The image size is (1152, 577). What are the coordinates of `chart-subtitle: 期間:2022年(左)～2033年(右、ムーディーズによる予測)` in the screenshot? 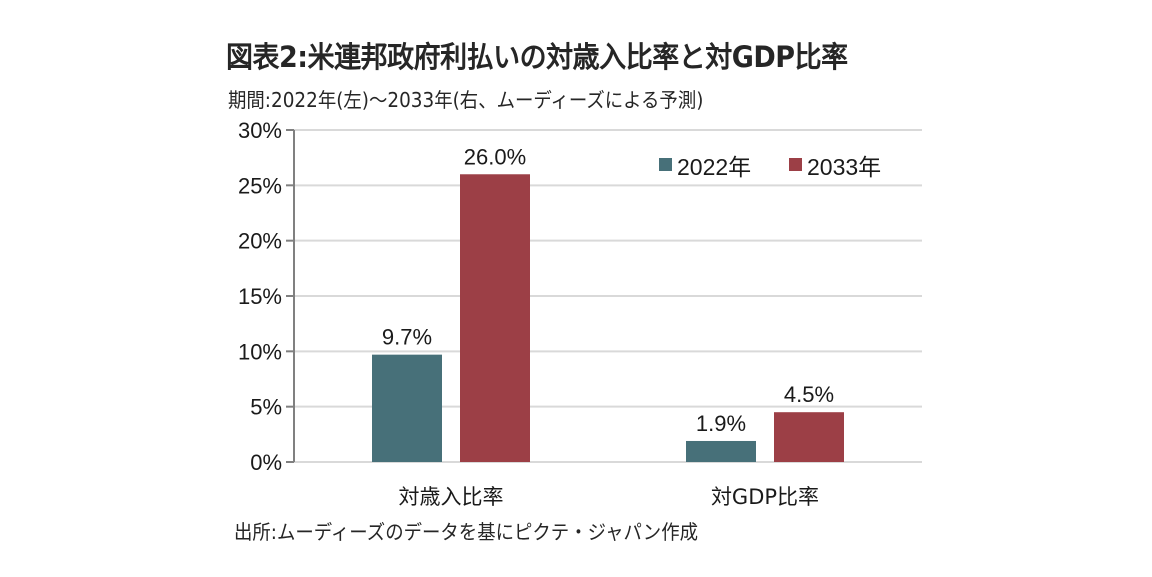 It's located at (466, 100).